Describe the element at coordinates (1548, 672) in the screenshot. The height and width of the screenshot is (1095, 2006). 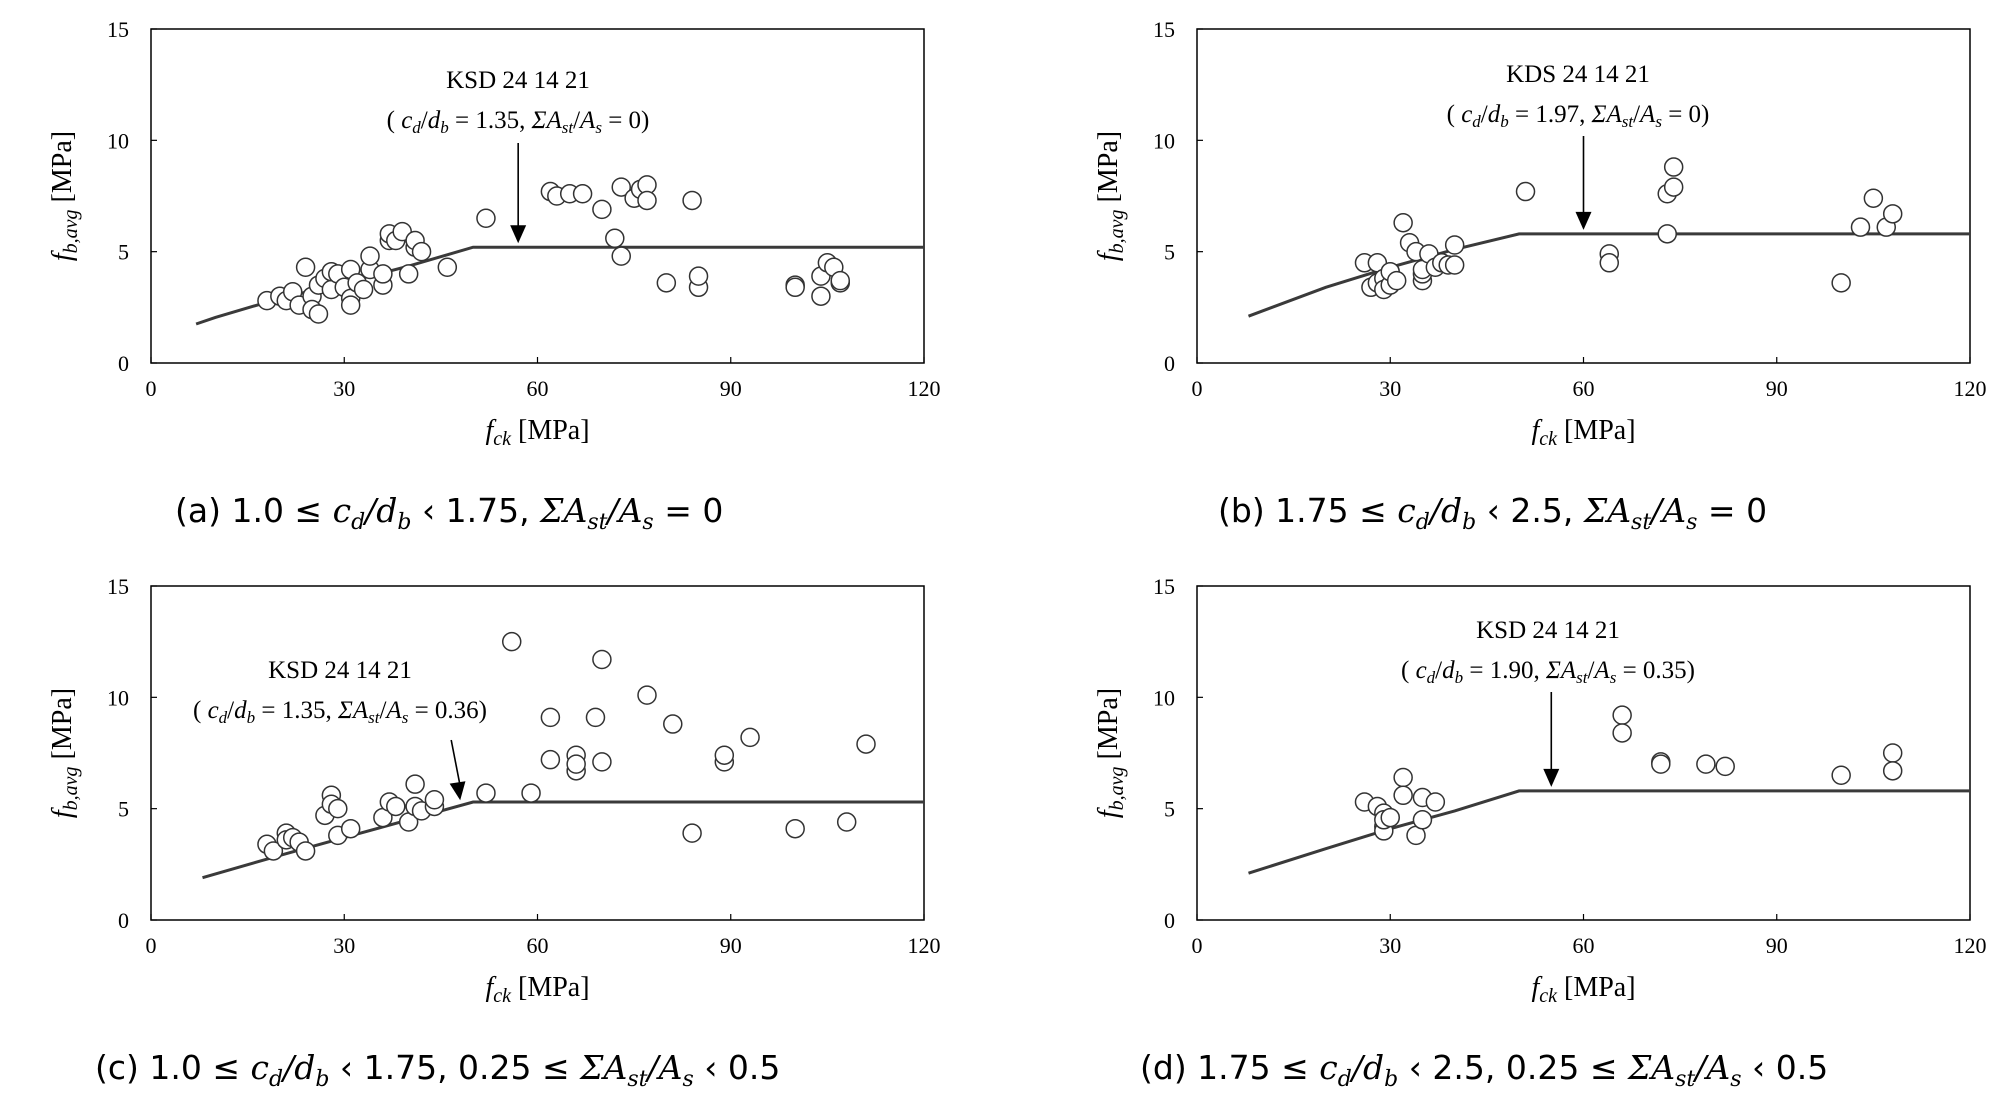
I see `annotation-params: ( cd/db = 1.90, ΣAst/As = 0.35)` at that location.